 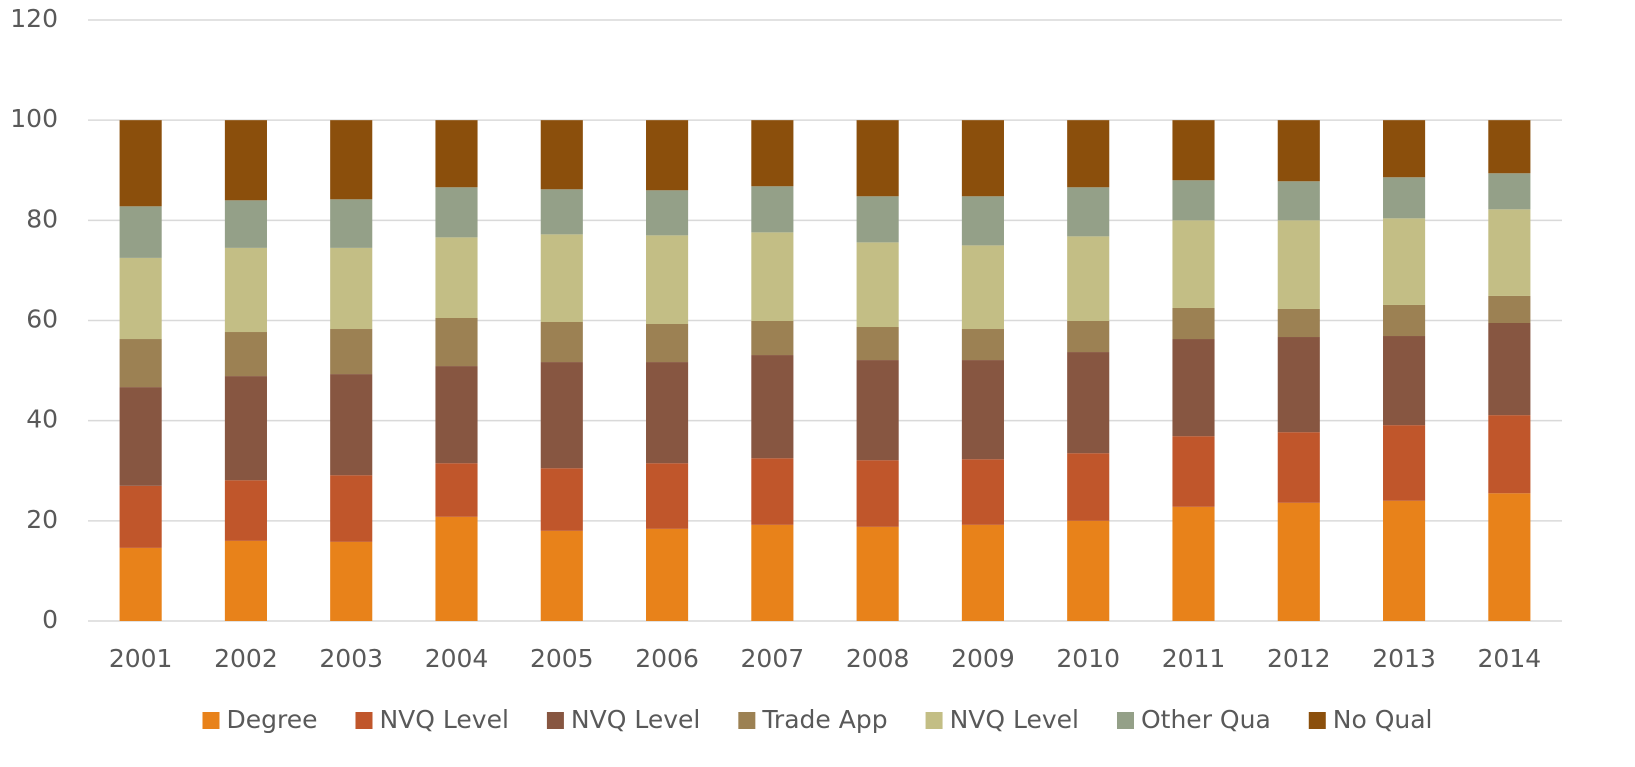 What do you see at coordinates (878, 658) in the screenshot?
I see `x-tick-label: 2008` at bounding box center [878, 658].